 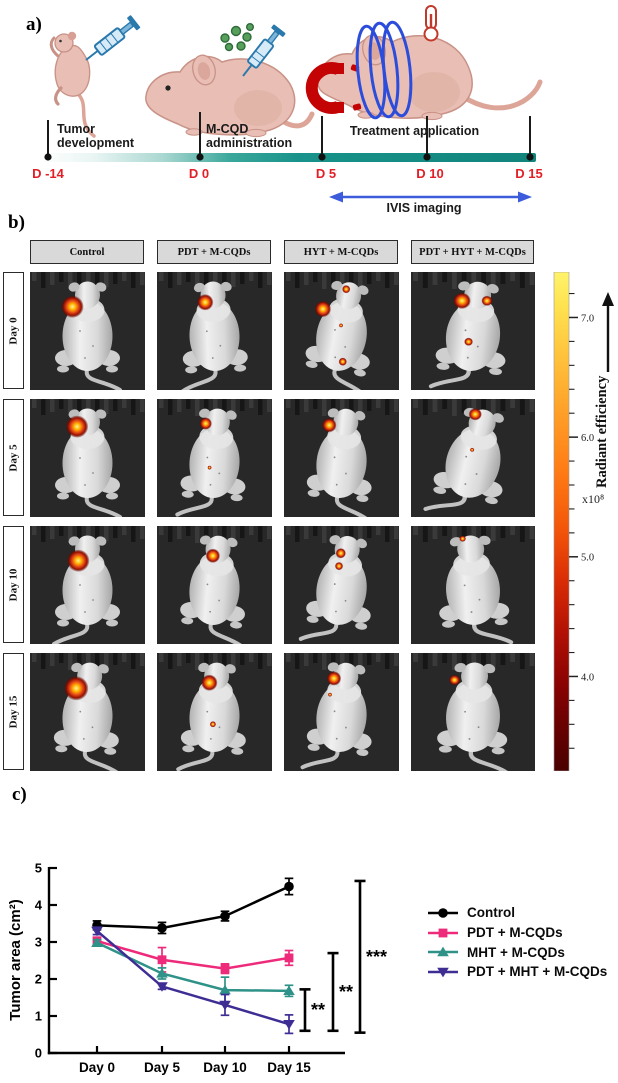 I want to click on legend-label: PDT + M-CQDs, so click(x=515, y=933).